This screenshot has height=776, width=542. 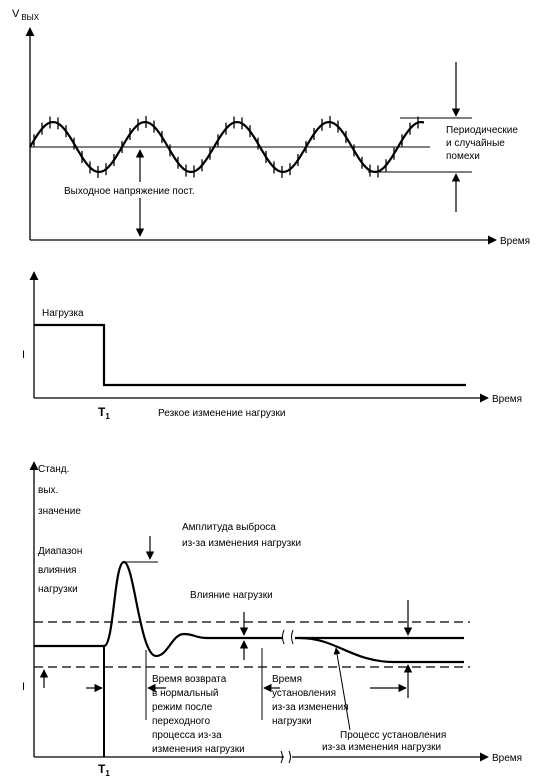 I want to click on panel3-x-label: Время, so click(x=507, y=758).